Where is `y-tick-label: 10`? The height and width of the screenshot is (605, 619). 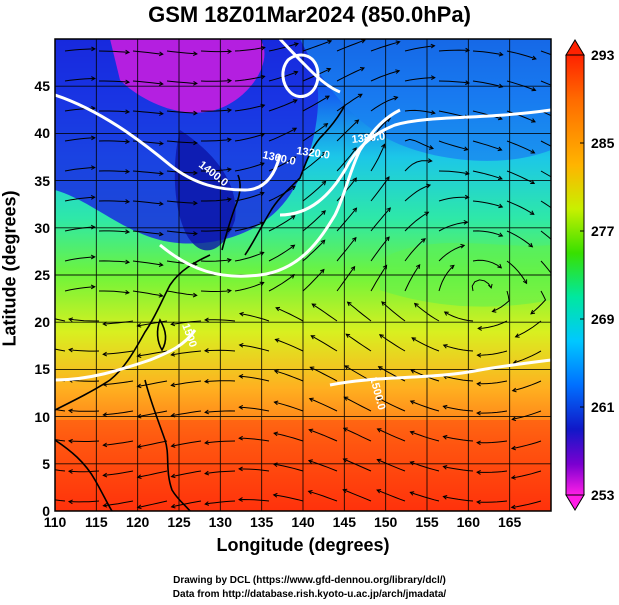
y-tick-label: 10 is located at coordinates (42, 416).